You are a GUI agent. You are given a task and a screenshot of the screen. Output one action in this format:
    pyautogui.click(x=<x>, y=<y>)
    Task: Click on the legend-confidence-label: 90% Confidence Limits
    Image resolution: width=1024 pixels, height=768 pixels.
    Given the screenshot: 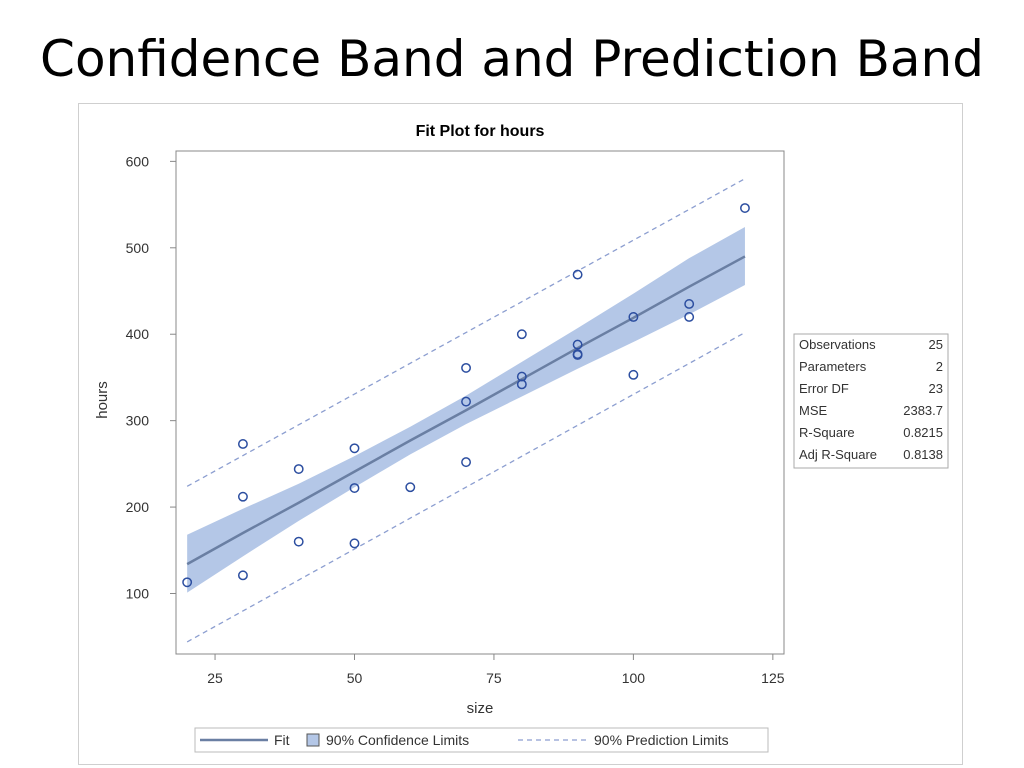 What is the action you would take?
    pyautogui.click(x=397, y=740)
    